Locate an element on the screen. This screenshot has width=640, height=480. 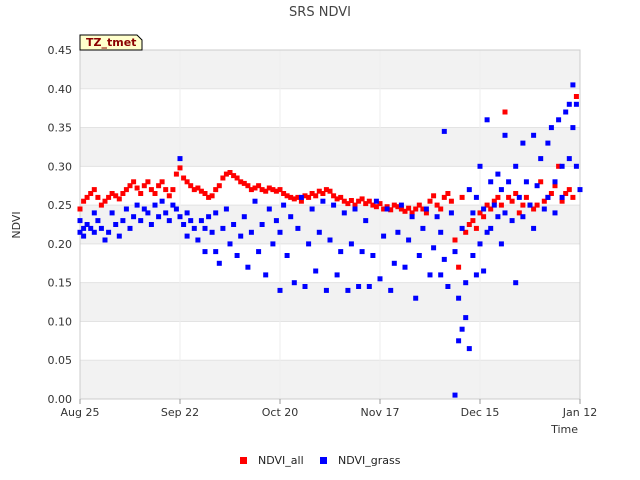
legend-label-NDVI_all: NDVI_all is located at coordinates (281, 460).